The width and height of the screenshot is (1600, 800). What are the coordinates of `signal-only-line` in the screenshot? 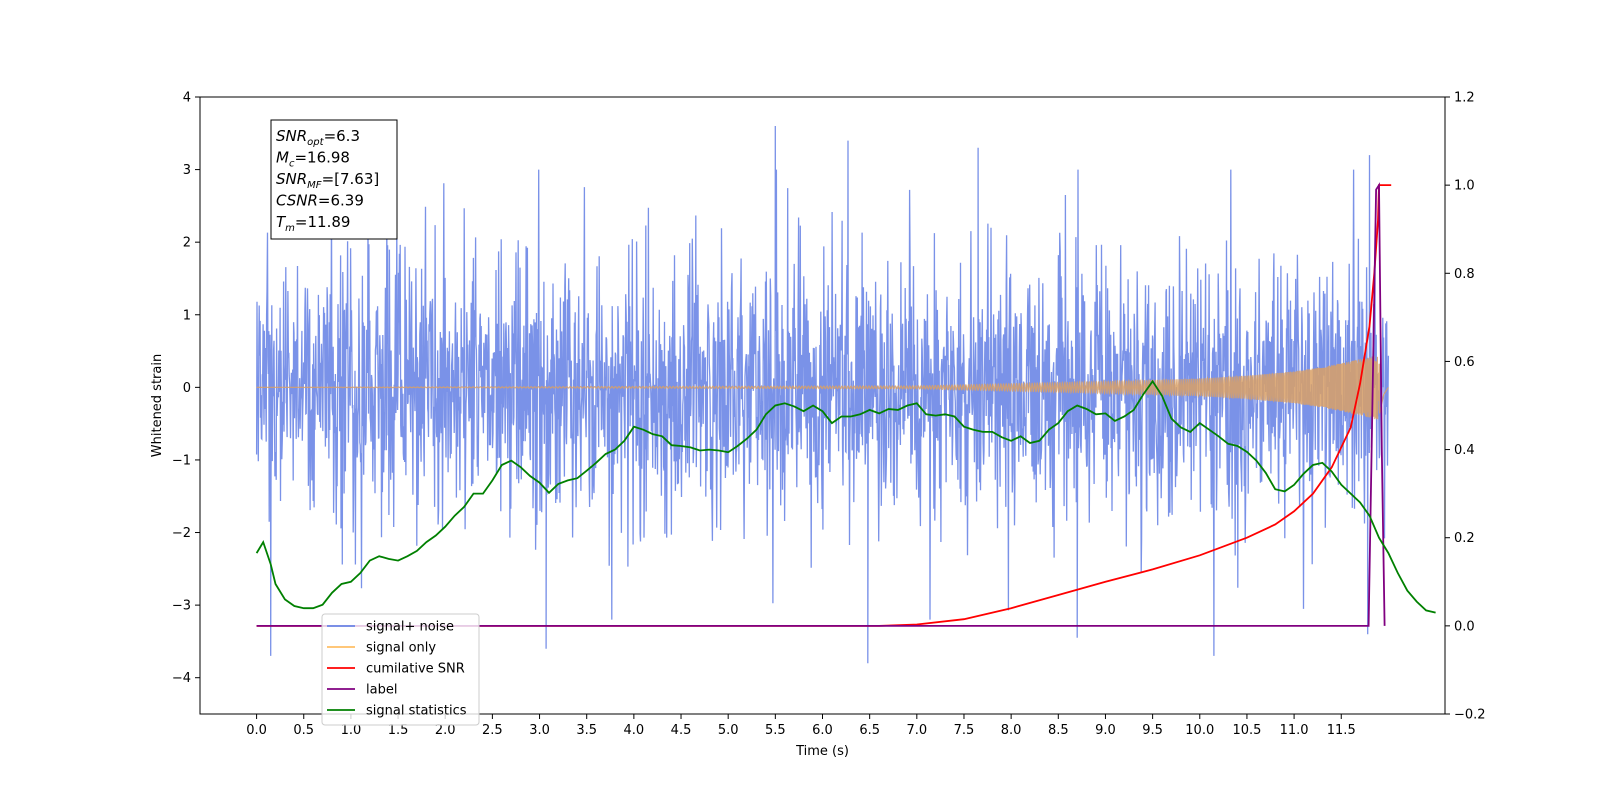 It's located at (822, 387).